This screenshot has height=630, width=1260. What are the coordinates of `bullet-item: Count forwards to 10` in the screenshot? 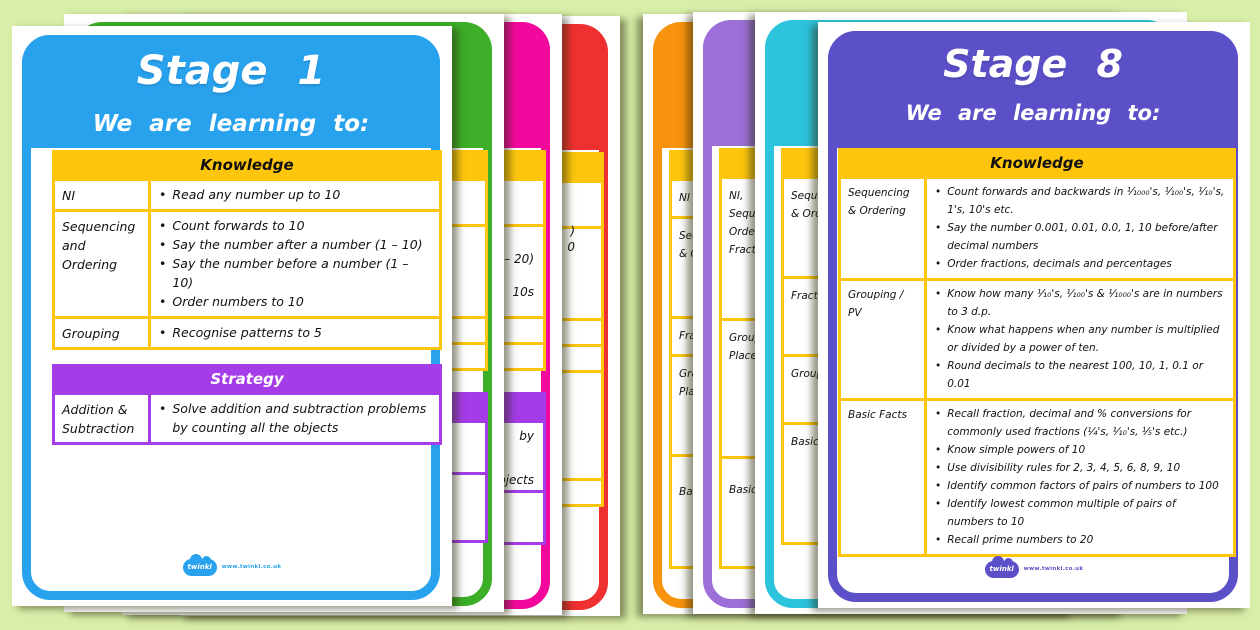 It's located at (295, 225).